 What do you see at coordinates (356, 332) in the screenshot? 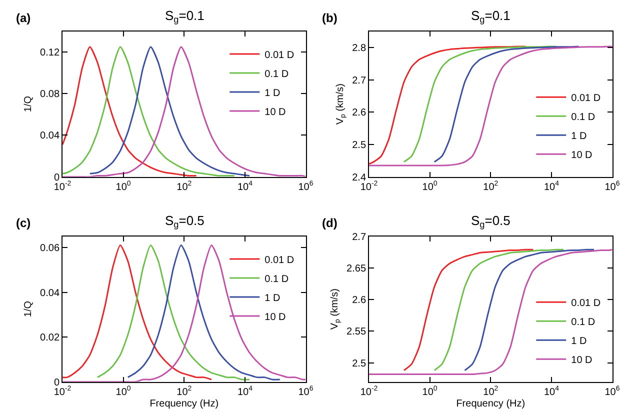
I see `y-tick-label: 2.55` at bounding box center [356, 332].